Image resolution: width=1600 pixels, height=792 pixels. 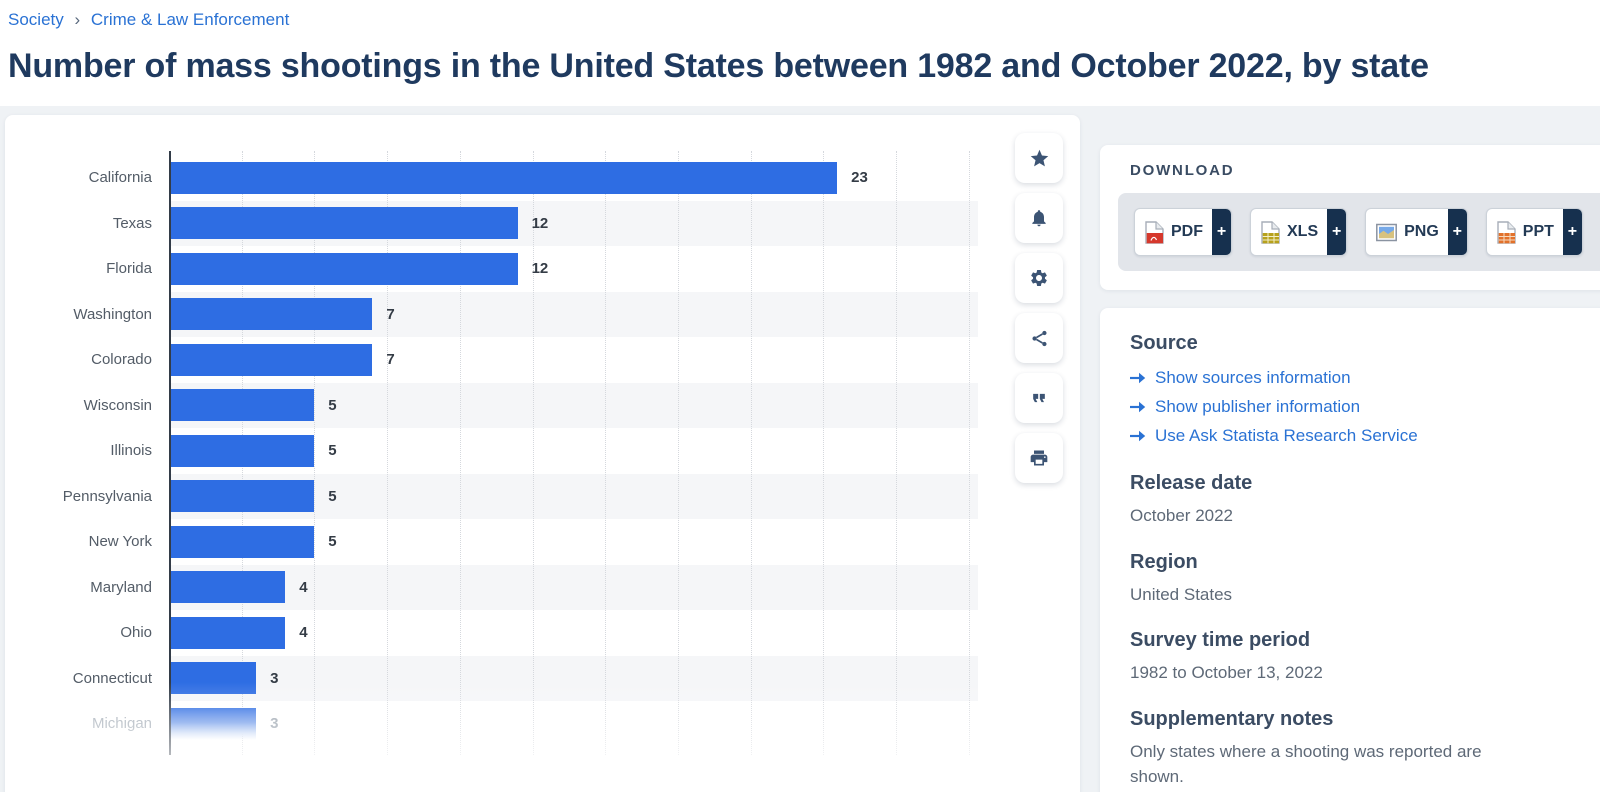 I want to click on alert-button, so click(x=1039, y=218).